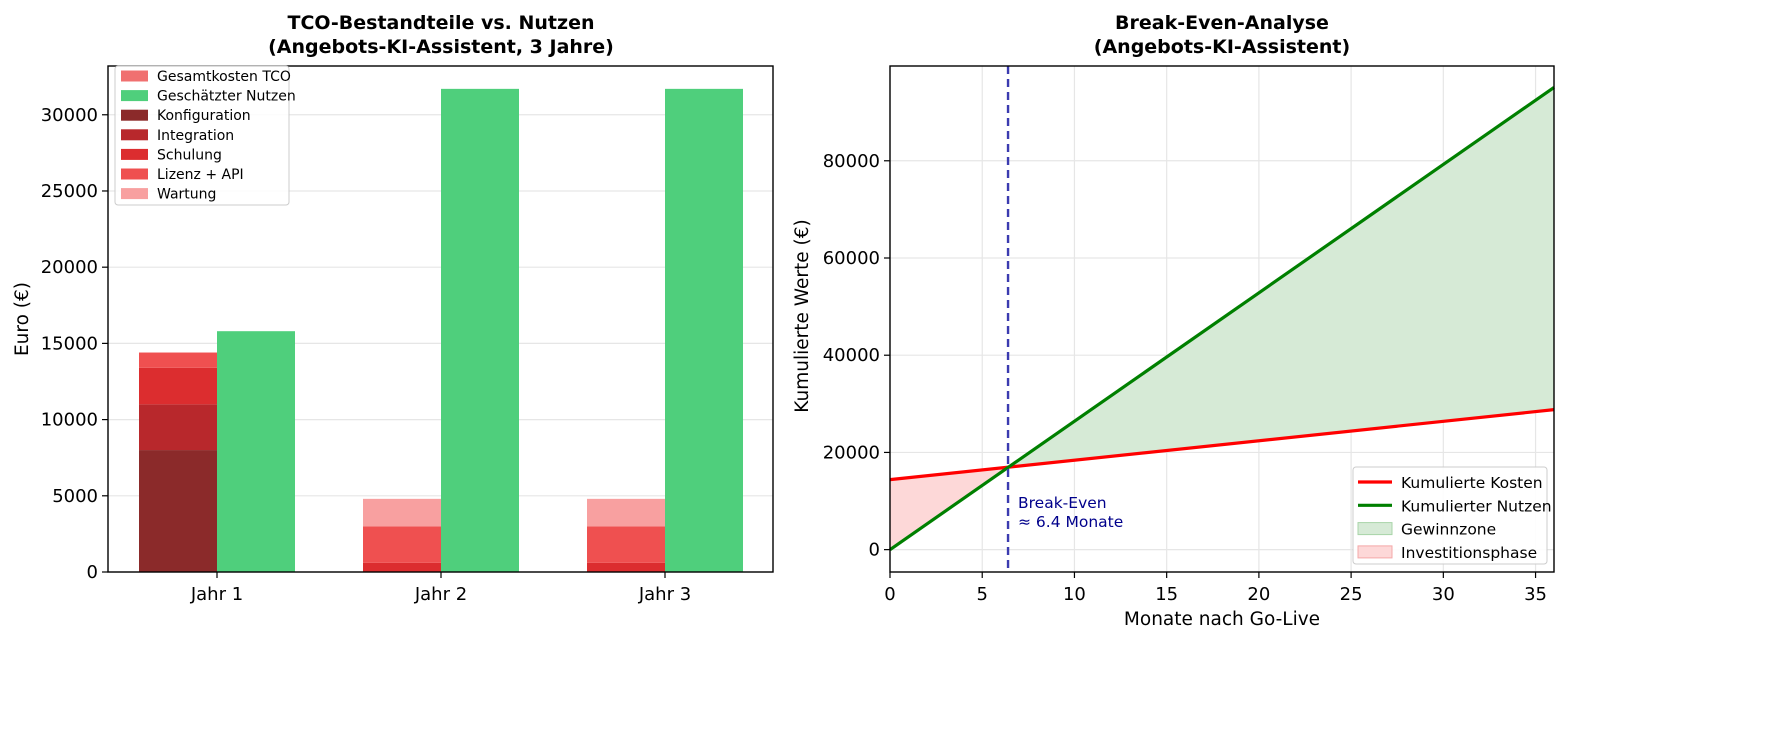 This screenshot has height=731, width=1784. Describe the element at coordinates (851, 161) in the screenshot. I see `right-y-tick-label: 80000` at that location.